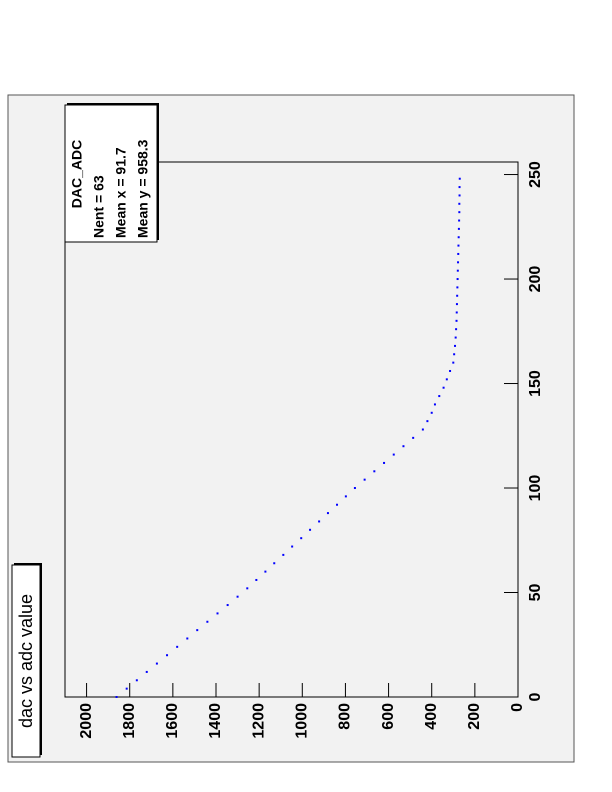 The width and height of the screenshot is (612, 792). Describe the element at coordinates (143, 188) in the screenshot. I see `stats-line: Mean y = 958.3` at that location.